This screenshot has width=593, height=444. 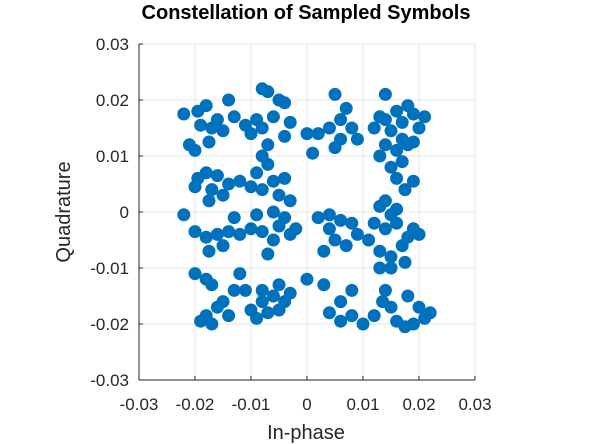 I want to click on x-tick-label: -0.02, so click(x=195, y=404).